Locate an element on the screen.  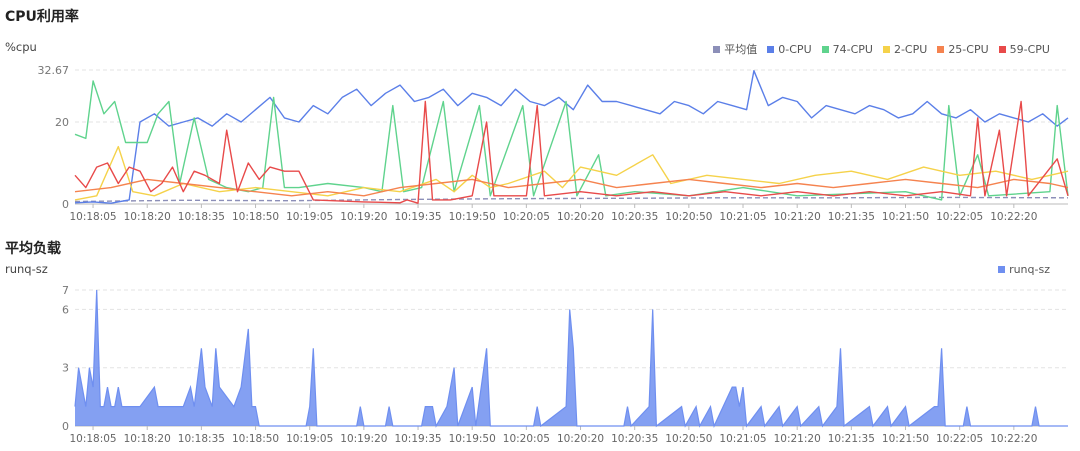
load-panel-unit: runq-sz is located at coordinates (26, 269).